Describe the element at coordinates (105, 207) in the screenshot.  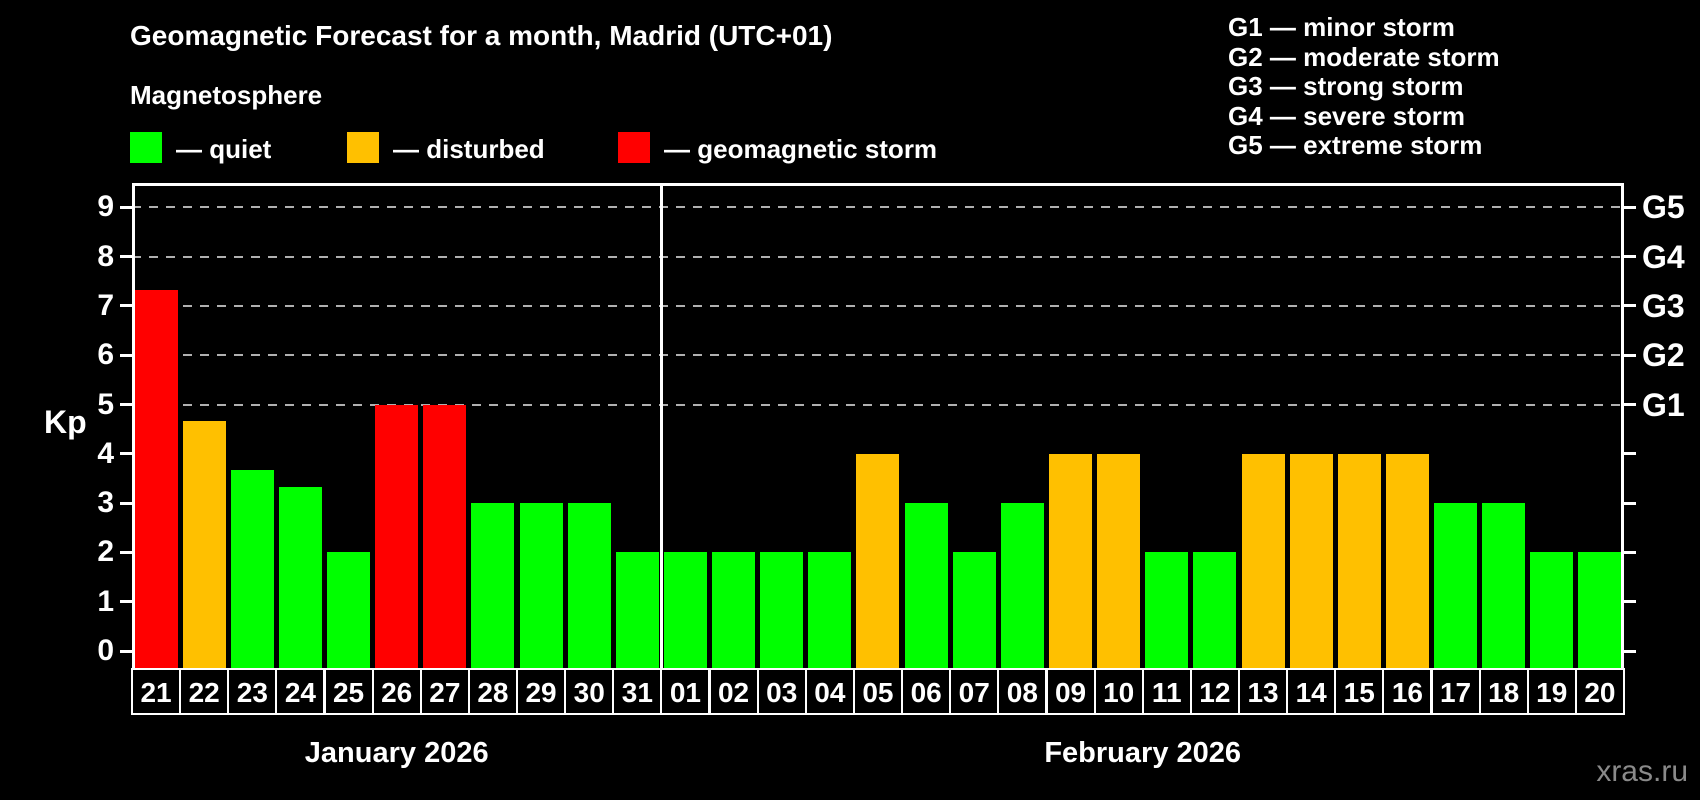
I see `y-axis-label-9: 9` at that location.